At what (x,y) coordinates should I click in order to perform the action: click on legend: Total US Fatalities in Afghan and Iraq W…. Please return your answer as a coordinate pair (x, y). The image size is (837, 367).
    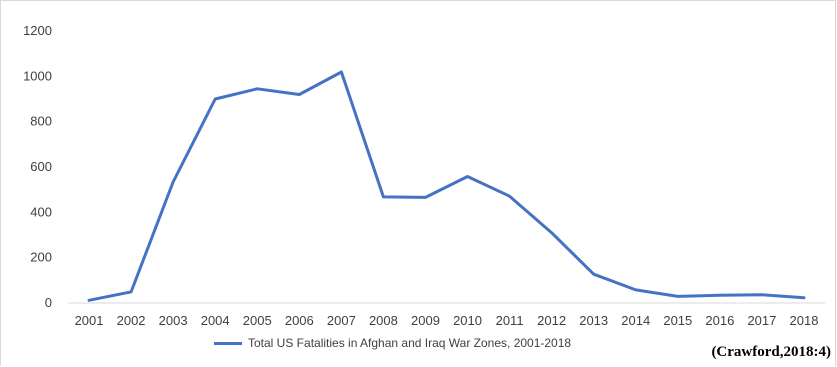
    Looking at the image, I should click on (392, 343).